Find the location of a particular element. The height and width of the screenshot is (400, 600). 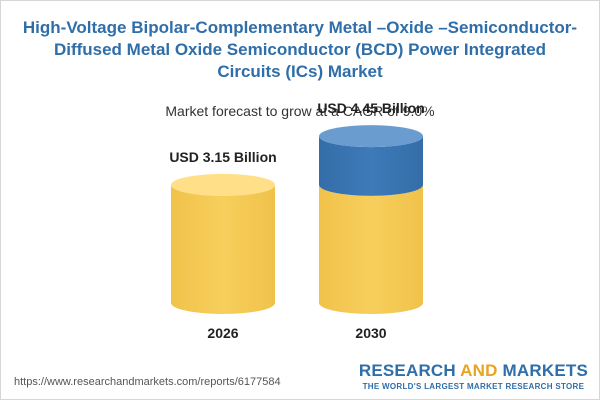

bar-2026-body is located at coordinates (223, 249).